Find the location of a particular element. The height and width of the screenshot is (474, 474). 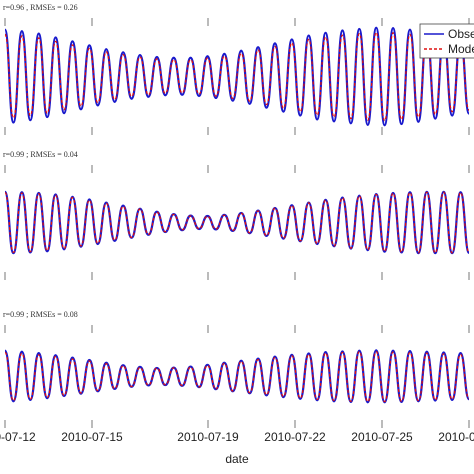

panel-title: r=0.96 , RMSEs = 0.26 is located at coordinates (40, 7).